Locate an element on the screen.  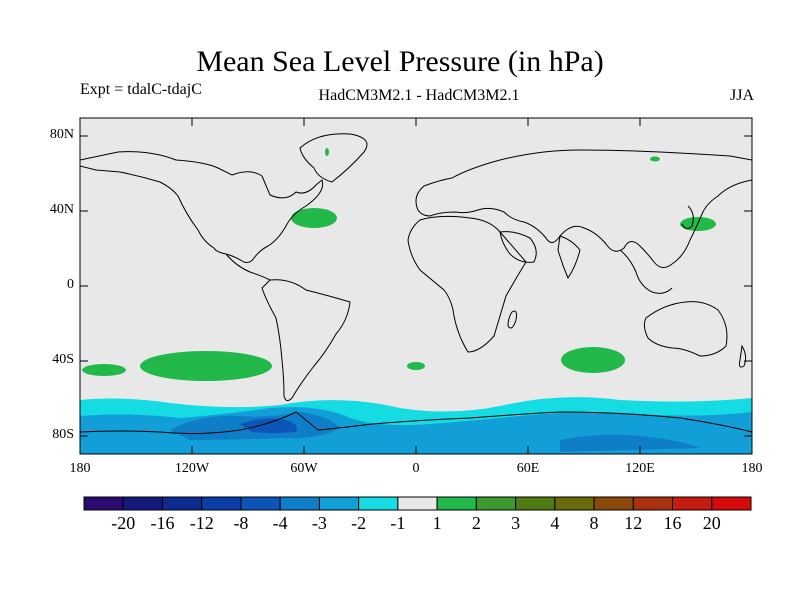
coast-arabia is located at coordinates (518, 247).